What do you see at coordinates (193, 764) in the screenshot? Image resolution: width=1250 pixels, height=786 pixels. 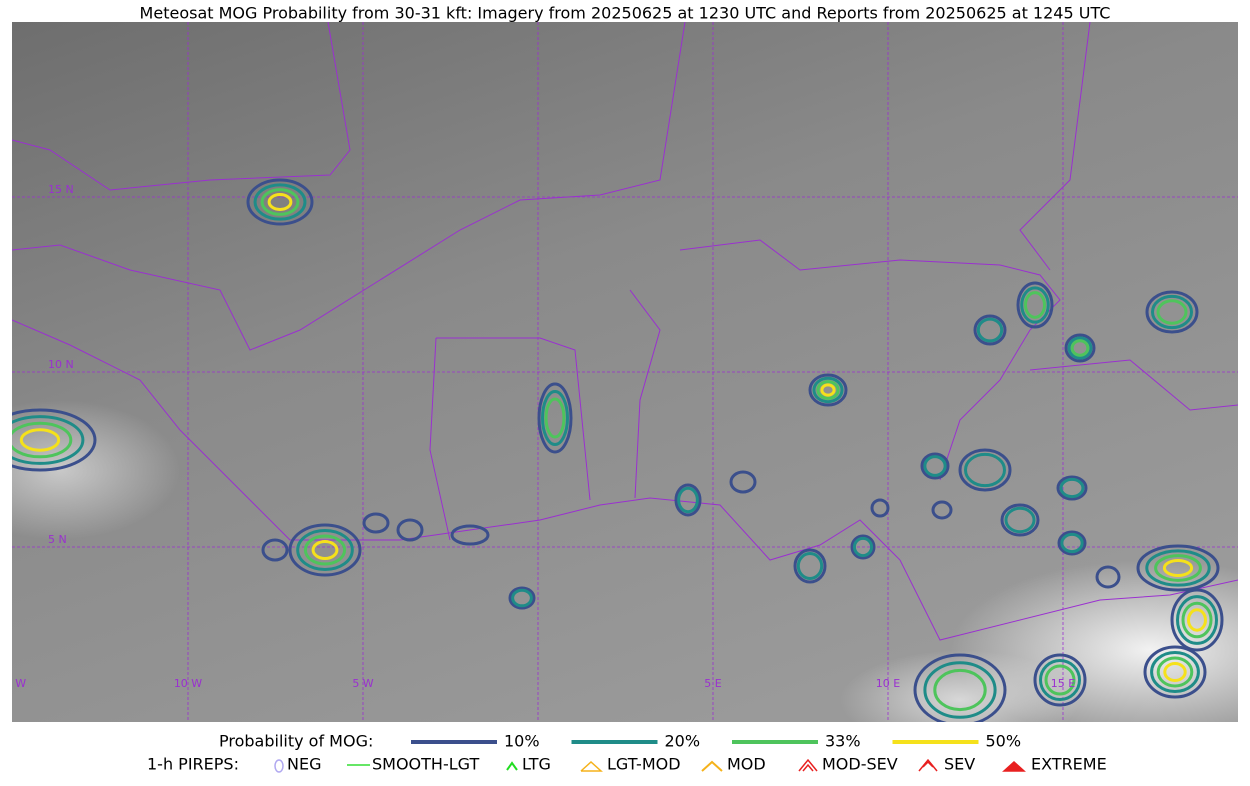 I see `pireps-title: 1-h PIREPS:` at bounding box center [193, 764].